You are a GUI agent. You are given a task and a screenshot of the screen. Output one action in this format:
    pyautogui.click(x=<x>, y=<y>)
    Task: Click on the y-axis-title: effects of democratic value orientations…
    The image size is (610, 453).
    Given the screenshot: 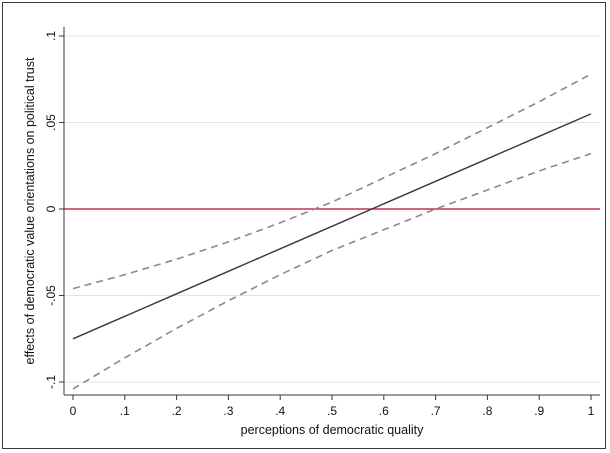 What is the action you would take?
    pyautogui.click(x=30, y=210)
    